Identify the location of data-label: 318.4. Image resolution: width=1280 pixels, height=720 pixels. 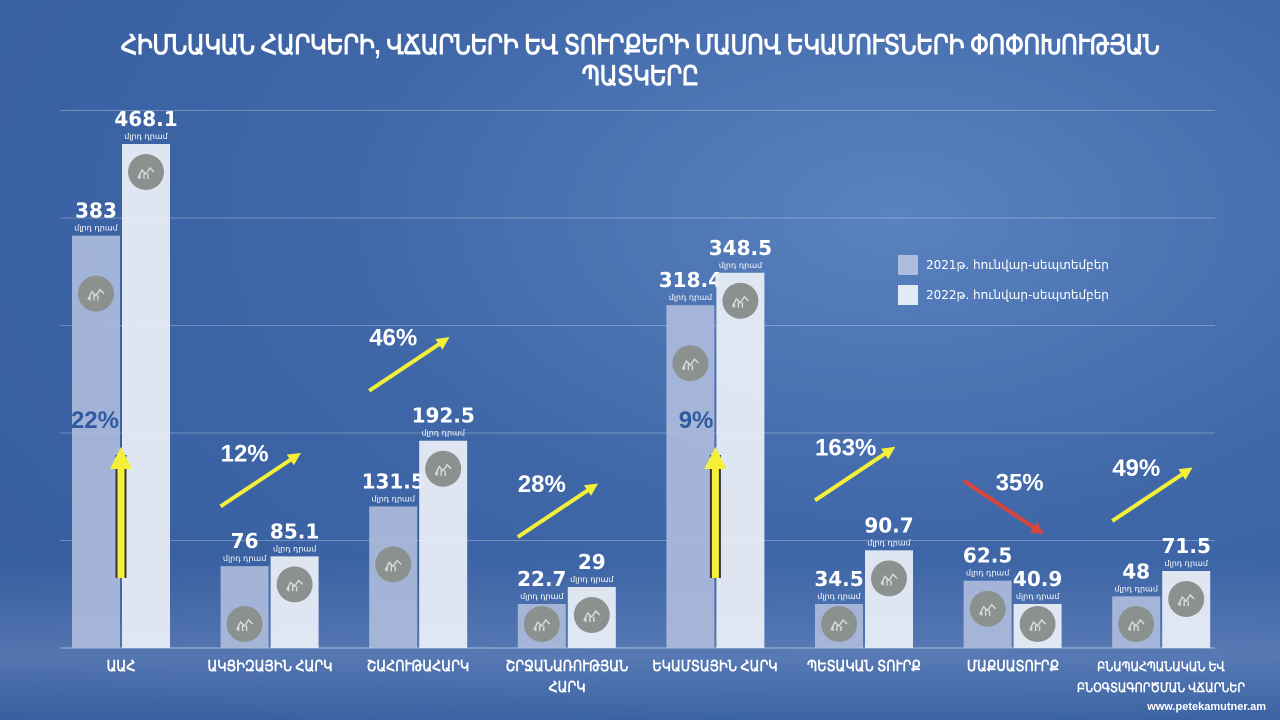
(690, 280).